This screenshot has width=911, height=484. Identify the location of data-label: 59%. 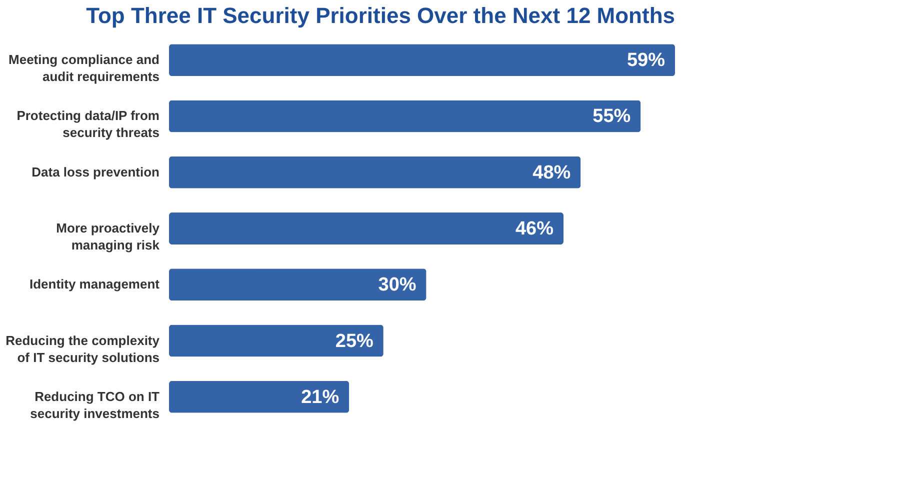
(646, 61).